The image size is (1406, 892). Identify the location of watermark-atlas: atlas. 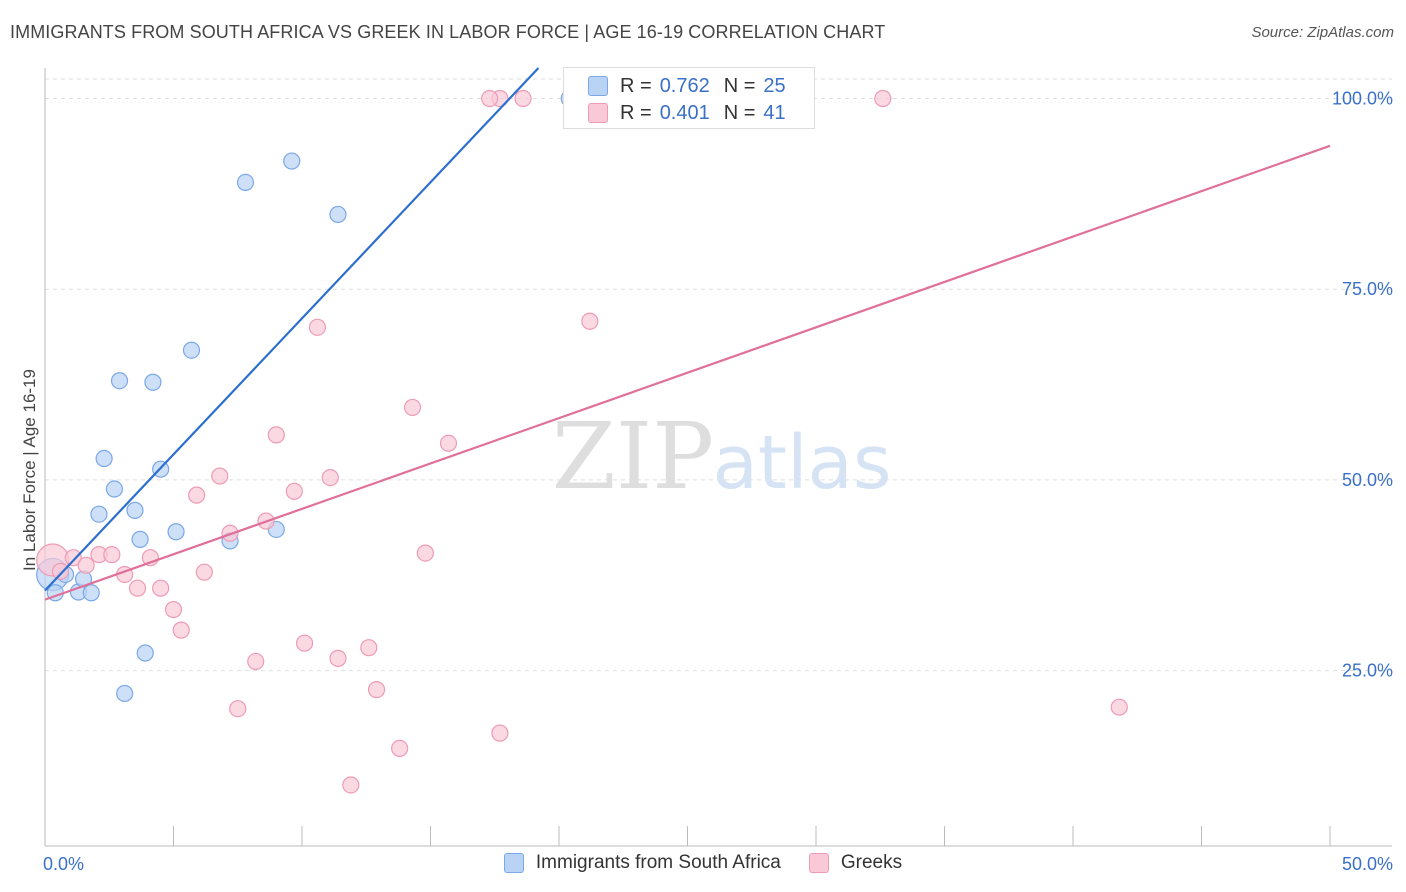
(802, 463).